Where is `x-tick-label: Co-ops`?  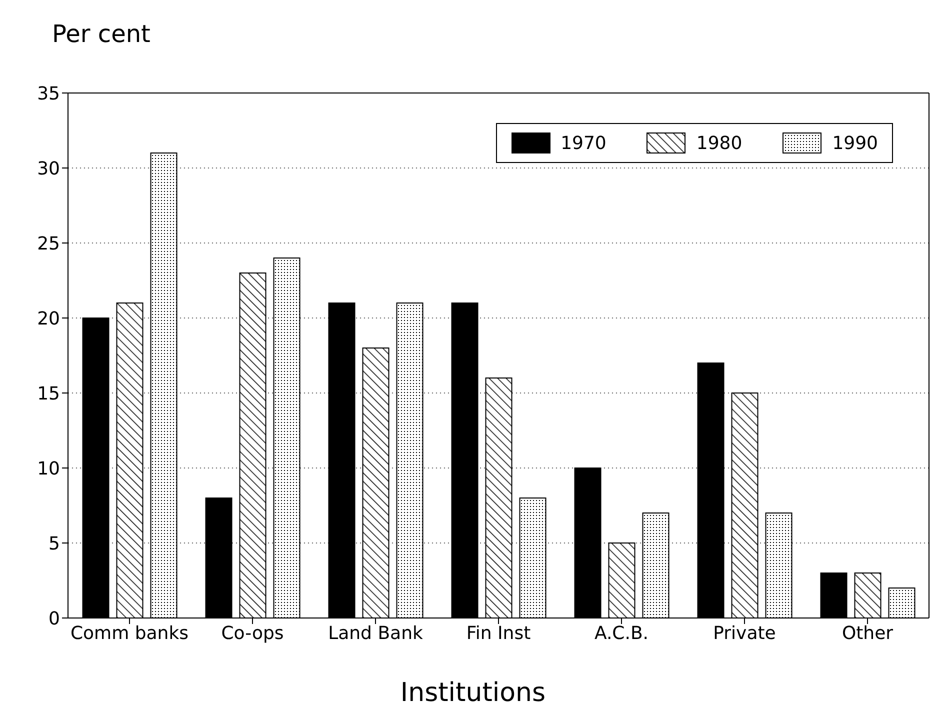
x-tick-label: Co-ops is located at coordinates (252, 633).